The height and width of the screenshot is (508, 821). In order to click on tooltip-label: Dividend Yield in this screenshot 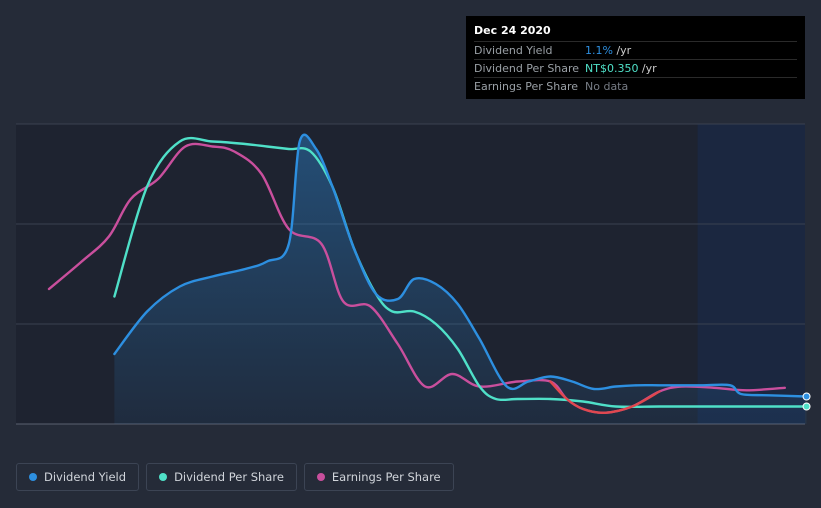, I will do `click(513, 50)`.